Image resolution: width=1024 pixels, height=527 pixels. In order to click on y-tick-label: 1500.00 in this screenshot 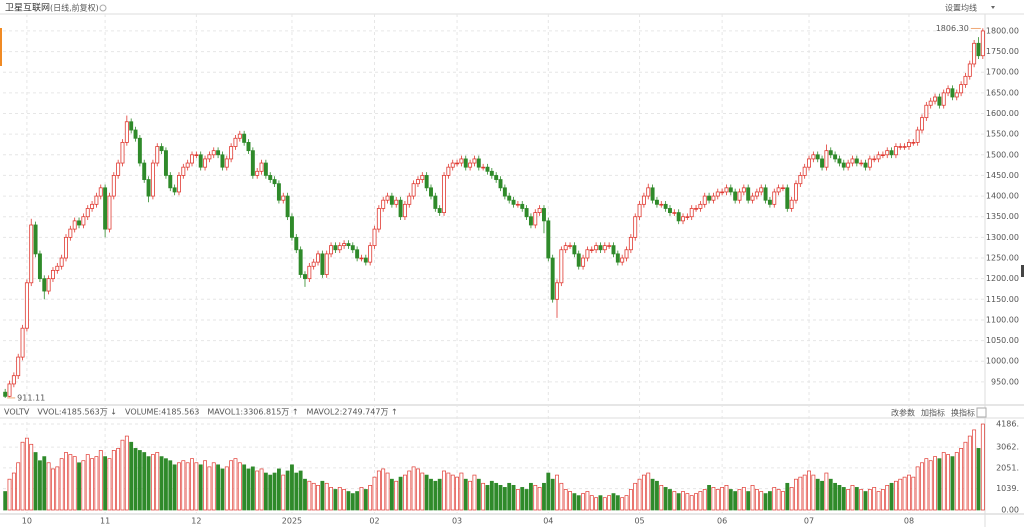, I will do `click(1002, 154)`.